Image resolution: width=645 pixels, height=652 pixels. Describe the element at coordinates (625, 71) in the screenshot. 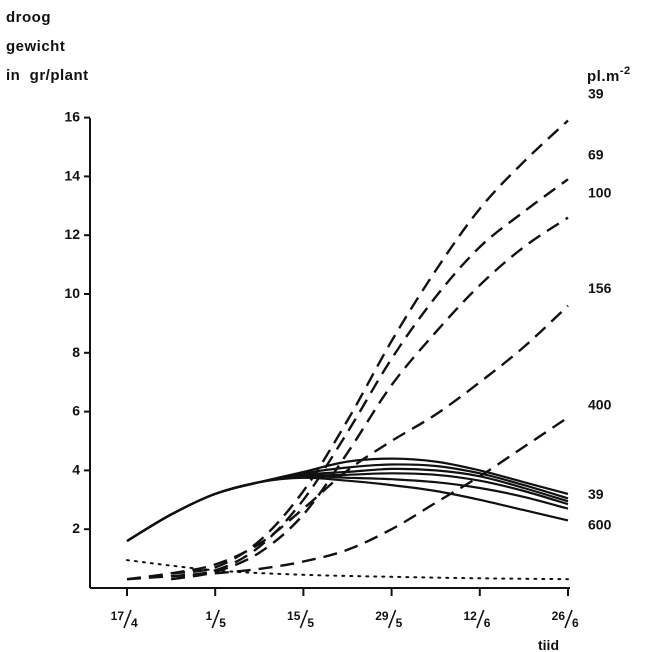

I see `legend-title-exponent: -2` at that location.